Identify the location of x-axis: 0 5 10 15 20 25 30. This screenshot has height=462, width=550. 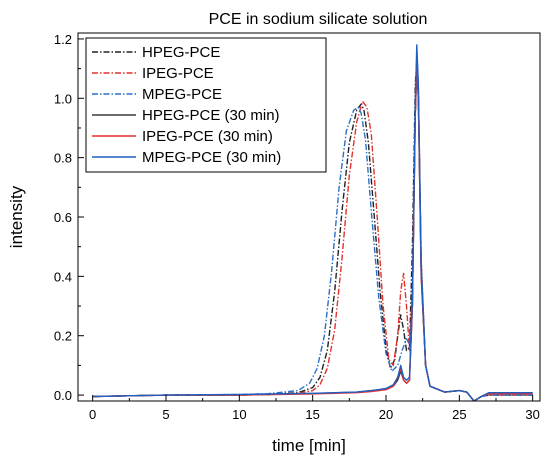
(314, 408).